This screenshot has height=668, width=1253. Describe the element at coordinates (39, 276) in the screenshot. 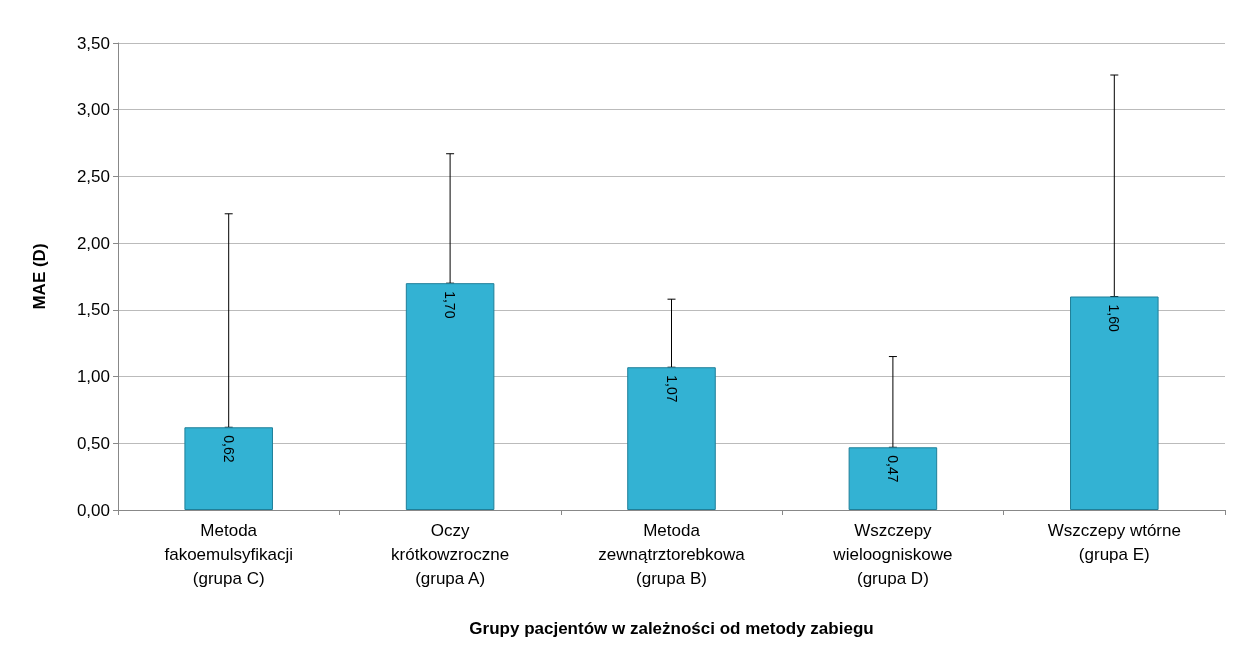

I see `y-axis-title: MAE (D)` at that location.